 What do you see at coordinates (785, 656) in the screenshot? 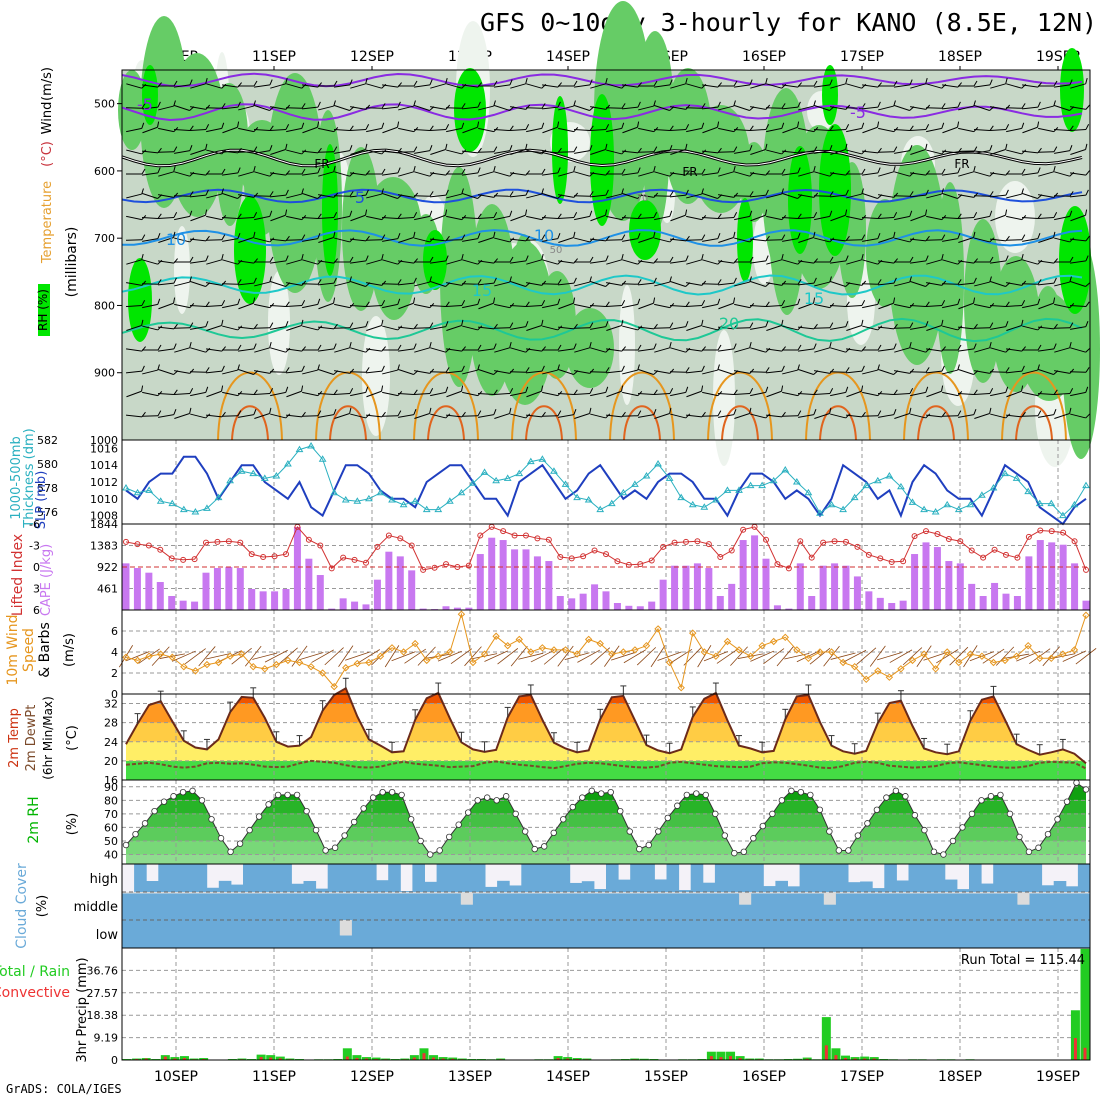
I see `surface-wind-barb` at bounding box center [785, 656].